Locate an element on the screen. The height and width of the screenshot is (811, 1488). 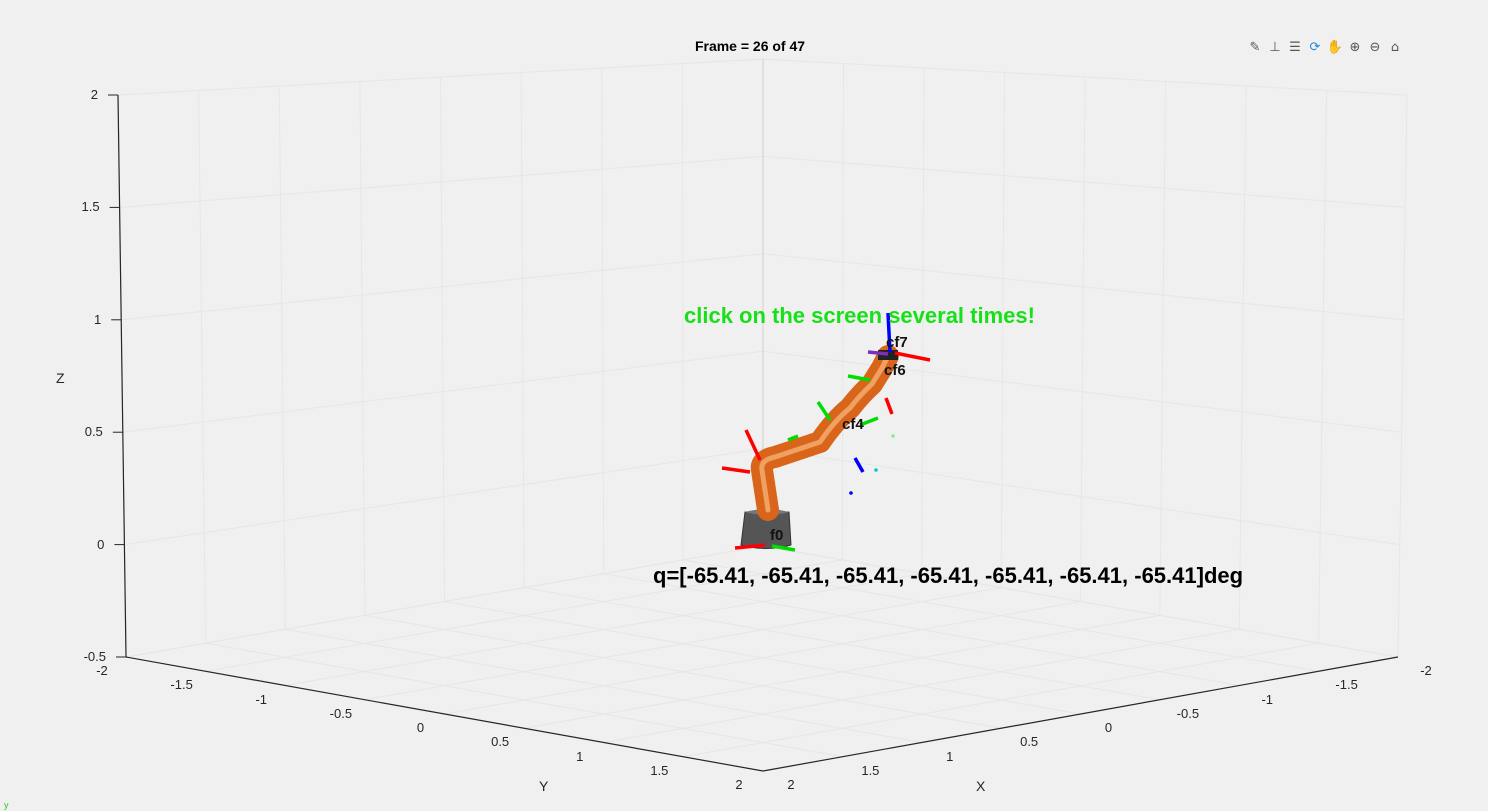
zoom-out-icon: ⊖ is located at coordinates (1375, 47).